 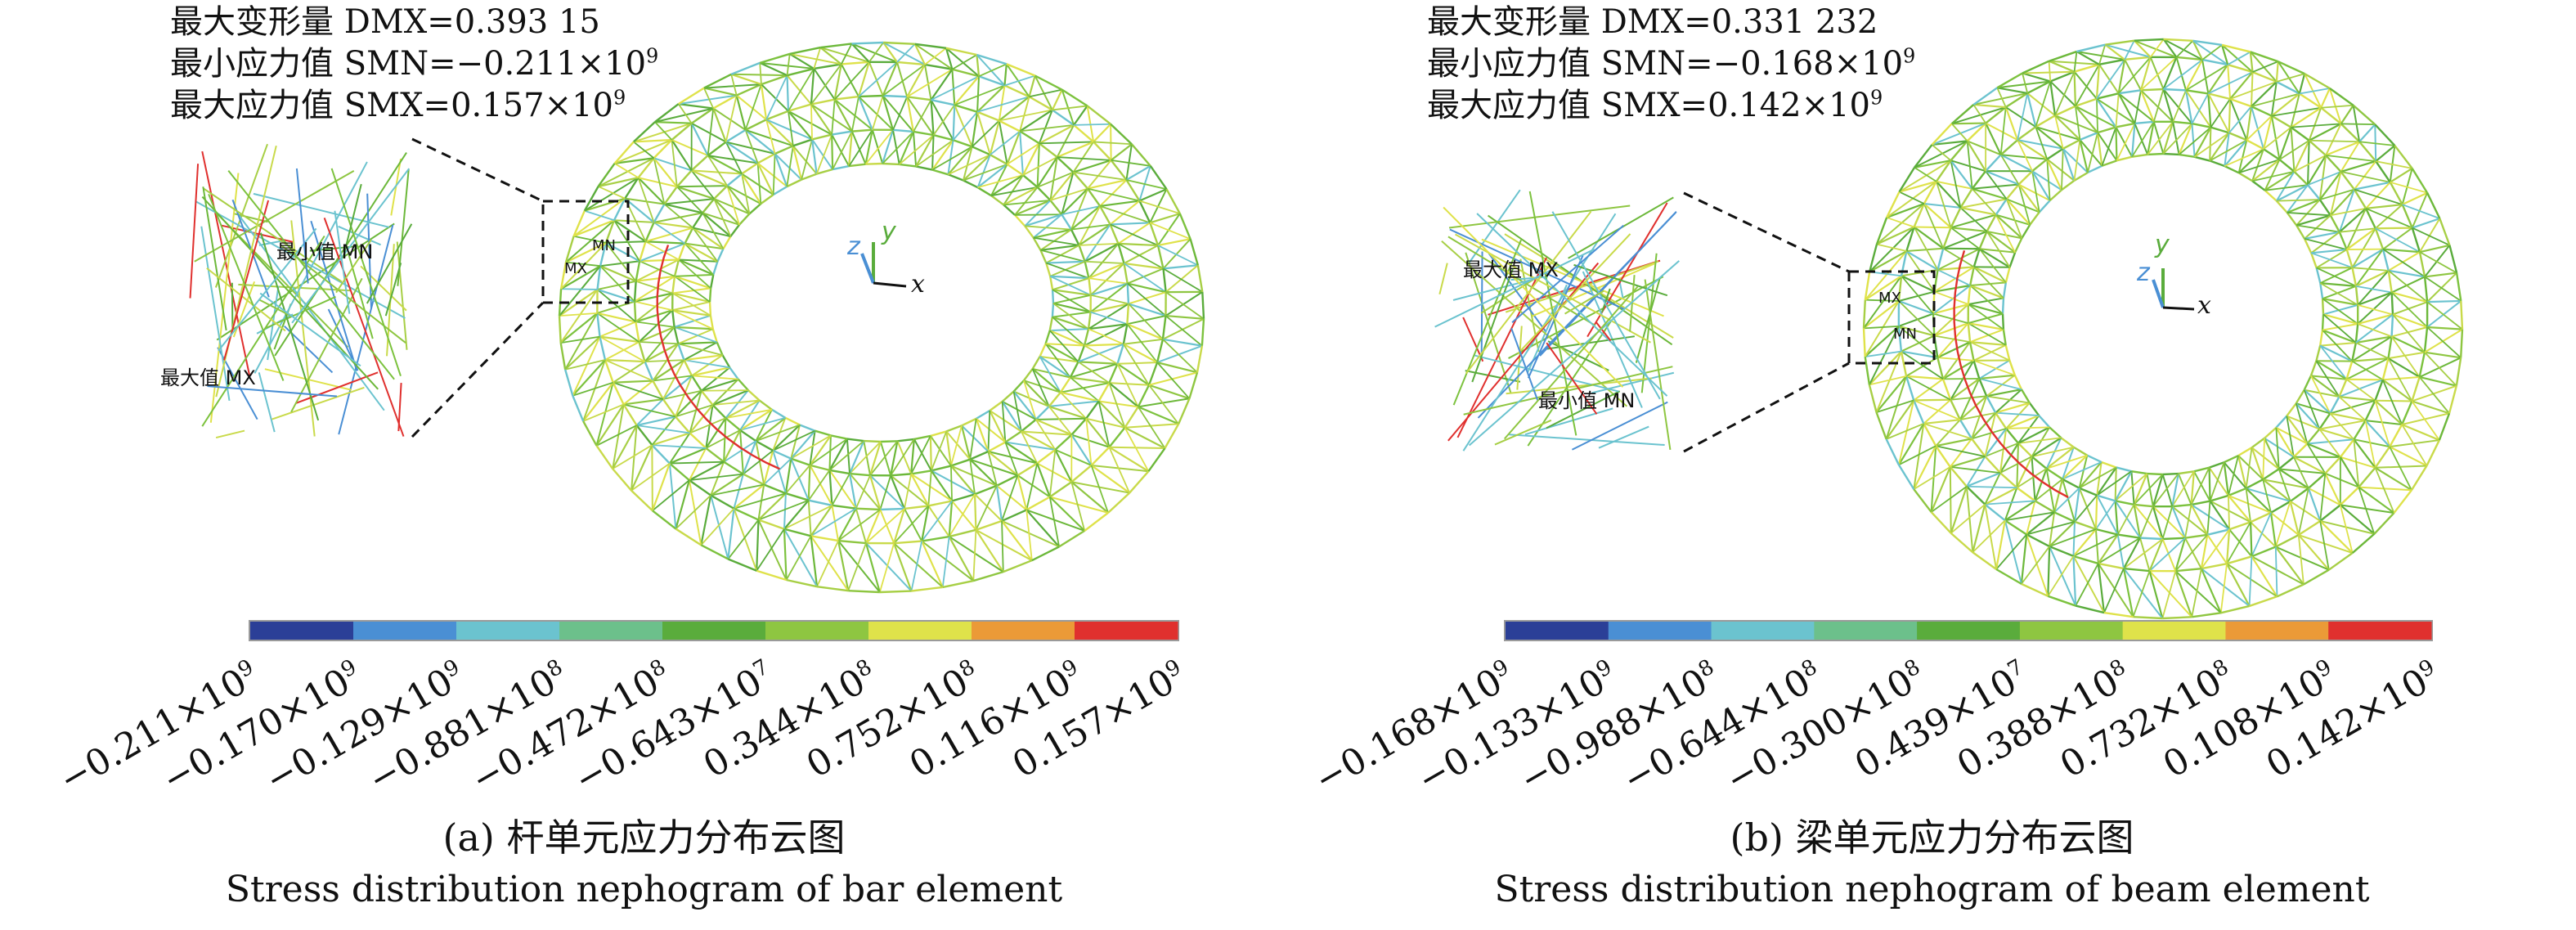 I want to click on leader-line-bottom-a, so click(x=478, y=369).